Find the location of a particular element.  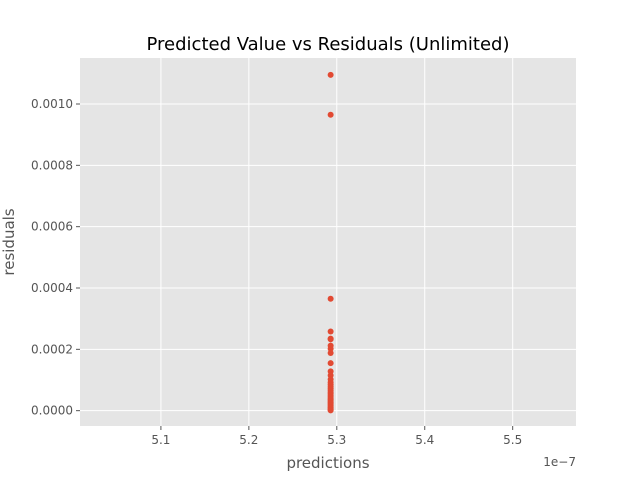

x-tick-label: 5.5 is located at coordinates (512, 440).